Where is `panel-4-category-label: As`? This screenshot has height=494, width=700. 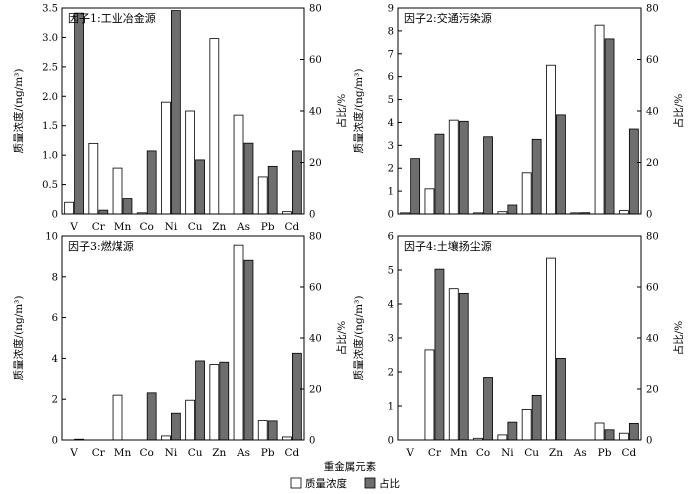
panel-4-category-label: As is located at coordinates (580, 453).